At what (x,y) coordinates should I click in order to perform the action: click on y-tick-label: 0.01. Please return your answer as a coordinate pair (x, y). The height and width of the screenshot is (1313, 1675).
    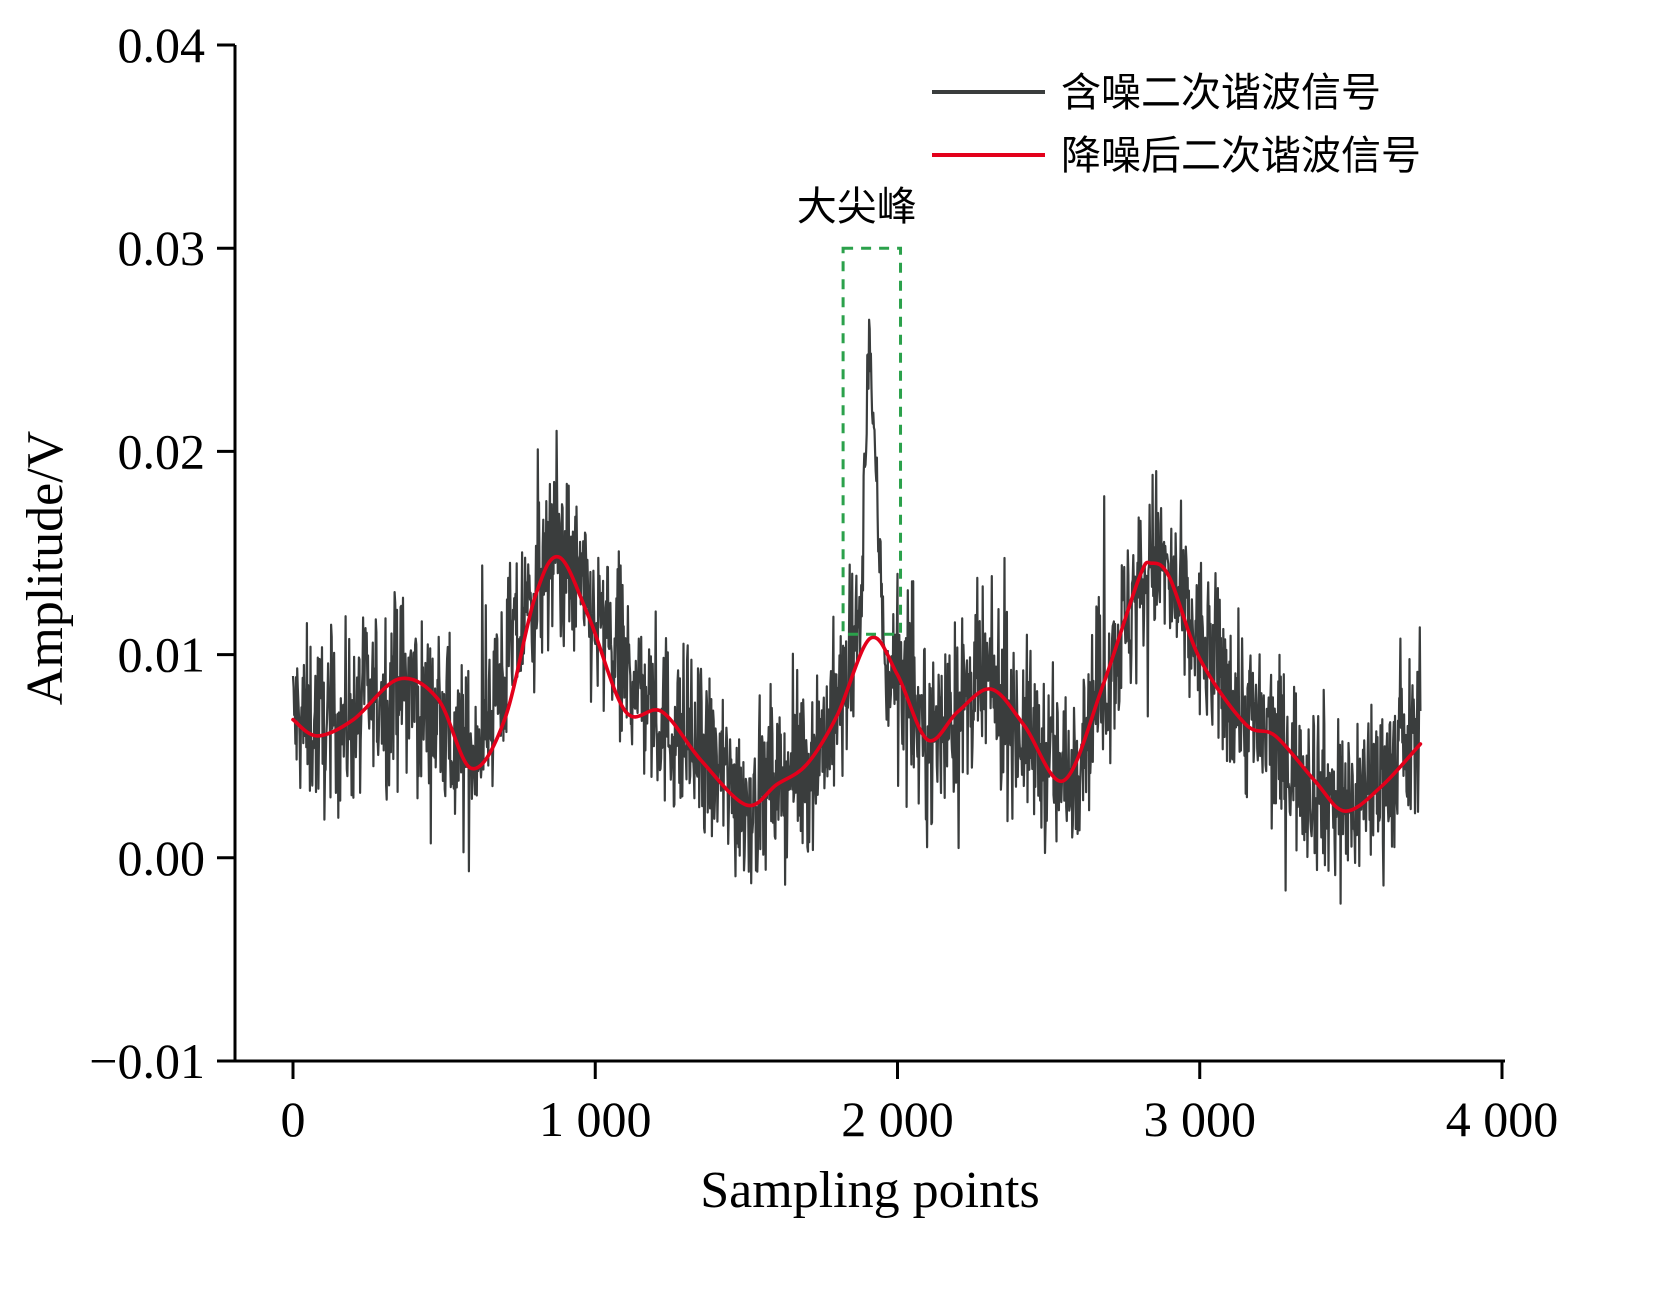
    Looking at the image, I should click on (162, 655).